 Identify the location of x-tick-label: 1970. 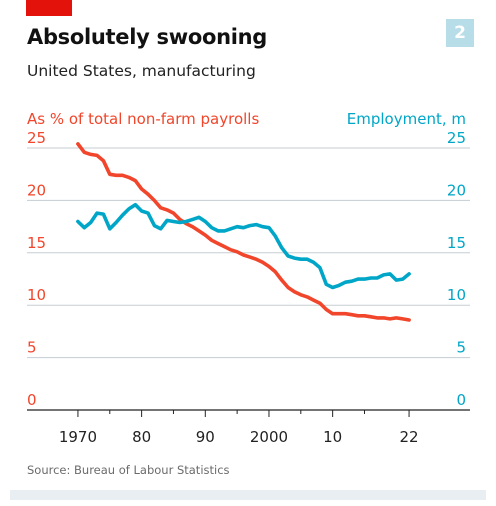
(78, 437).